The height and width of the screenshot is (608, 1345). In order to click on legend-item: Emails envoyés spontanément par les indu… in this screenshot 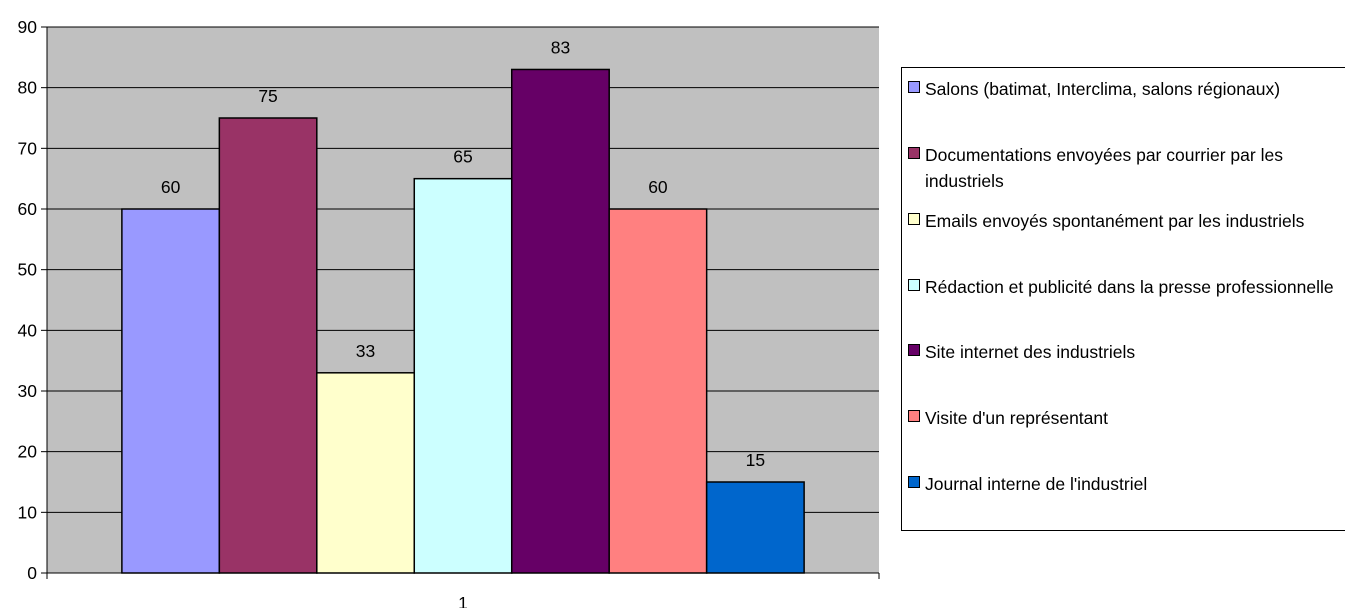, I will do `click(1124, 221)`.